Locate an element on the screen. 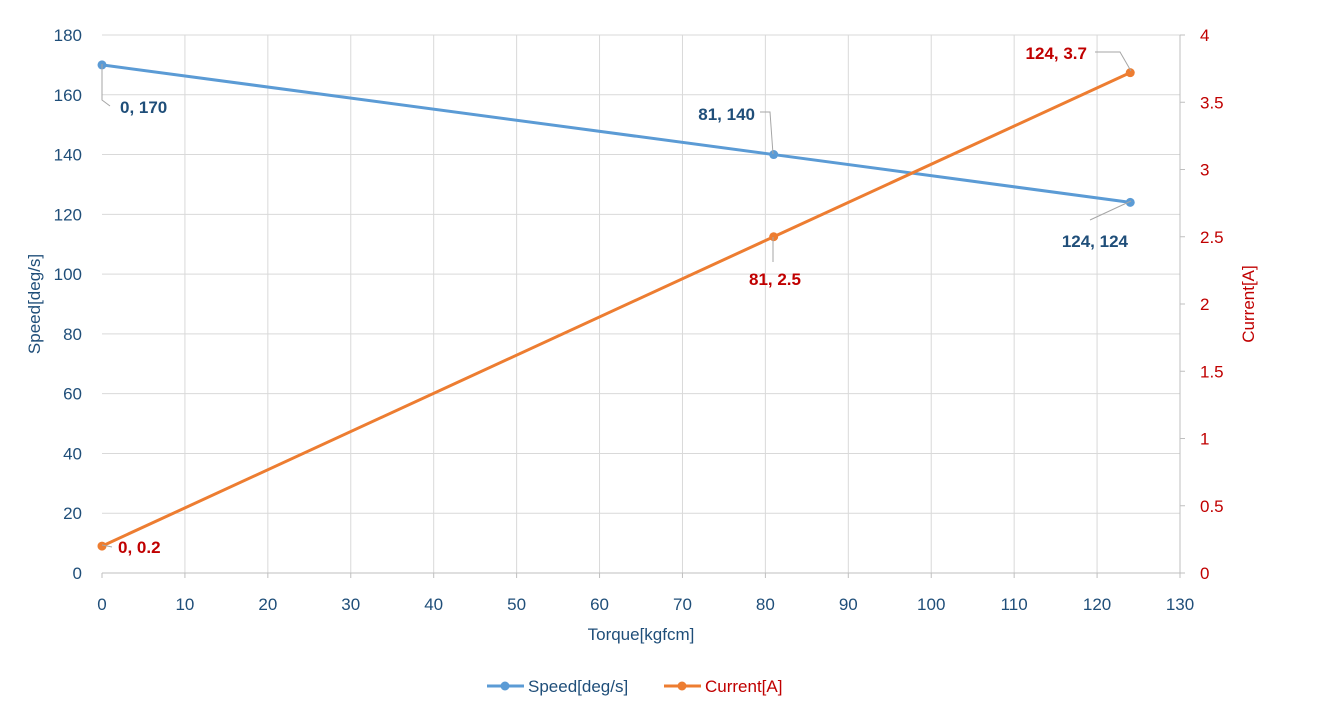 The height and width of the screenshot is (716, 1320). y-left-tick-label: 60 is located at coordinates (72, 394).